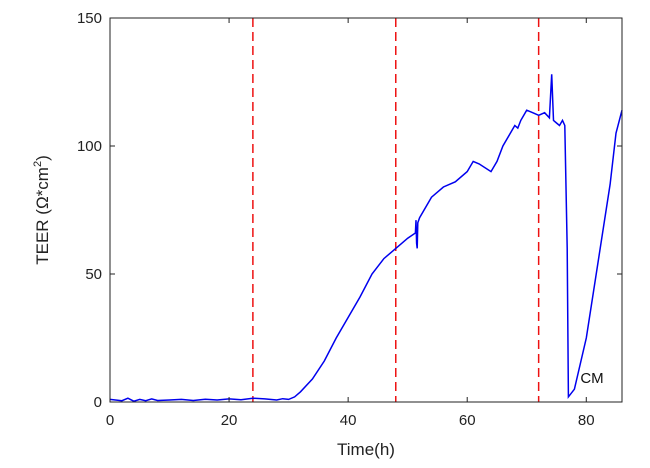  I want to click on x-tick-label: 60, so click(467, 420).